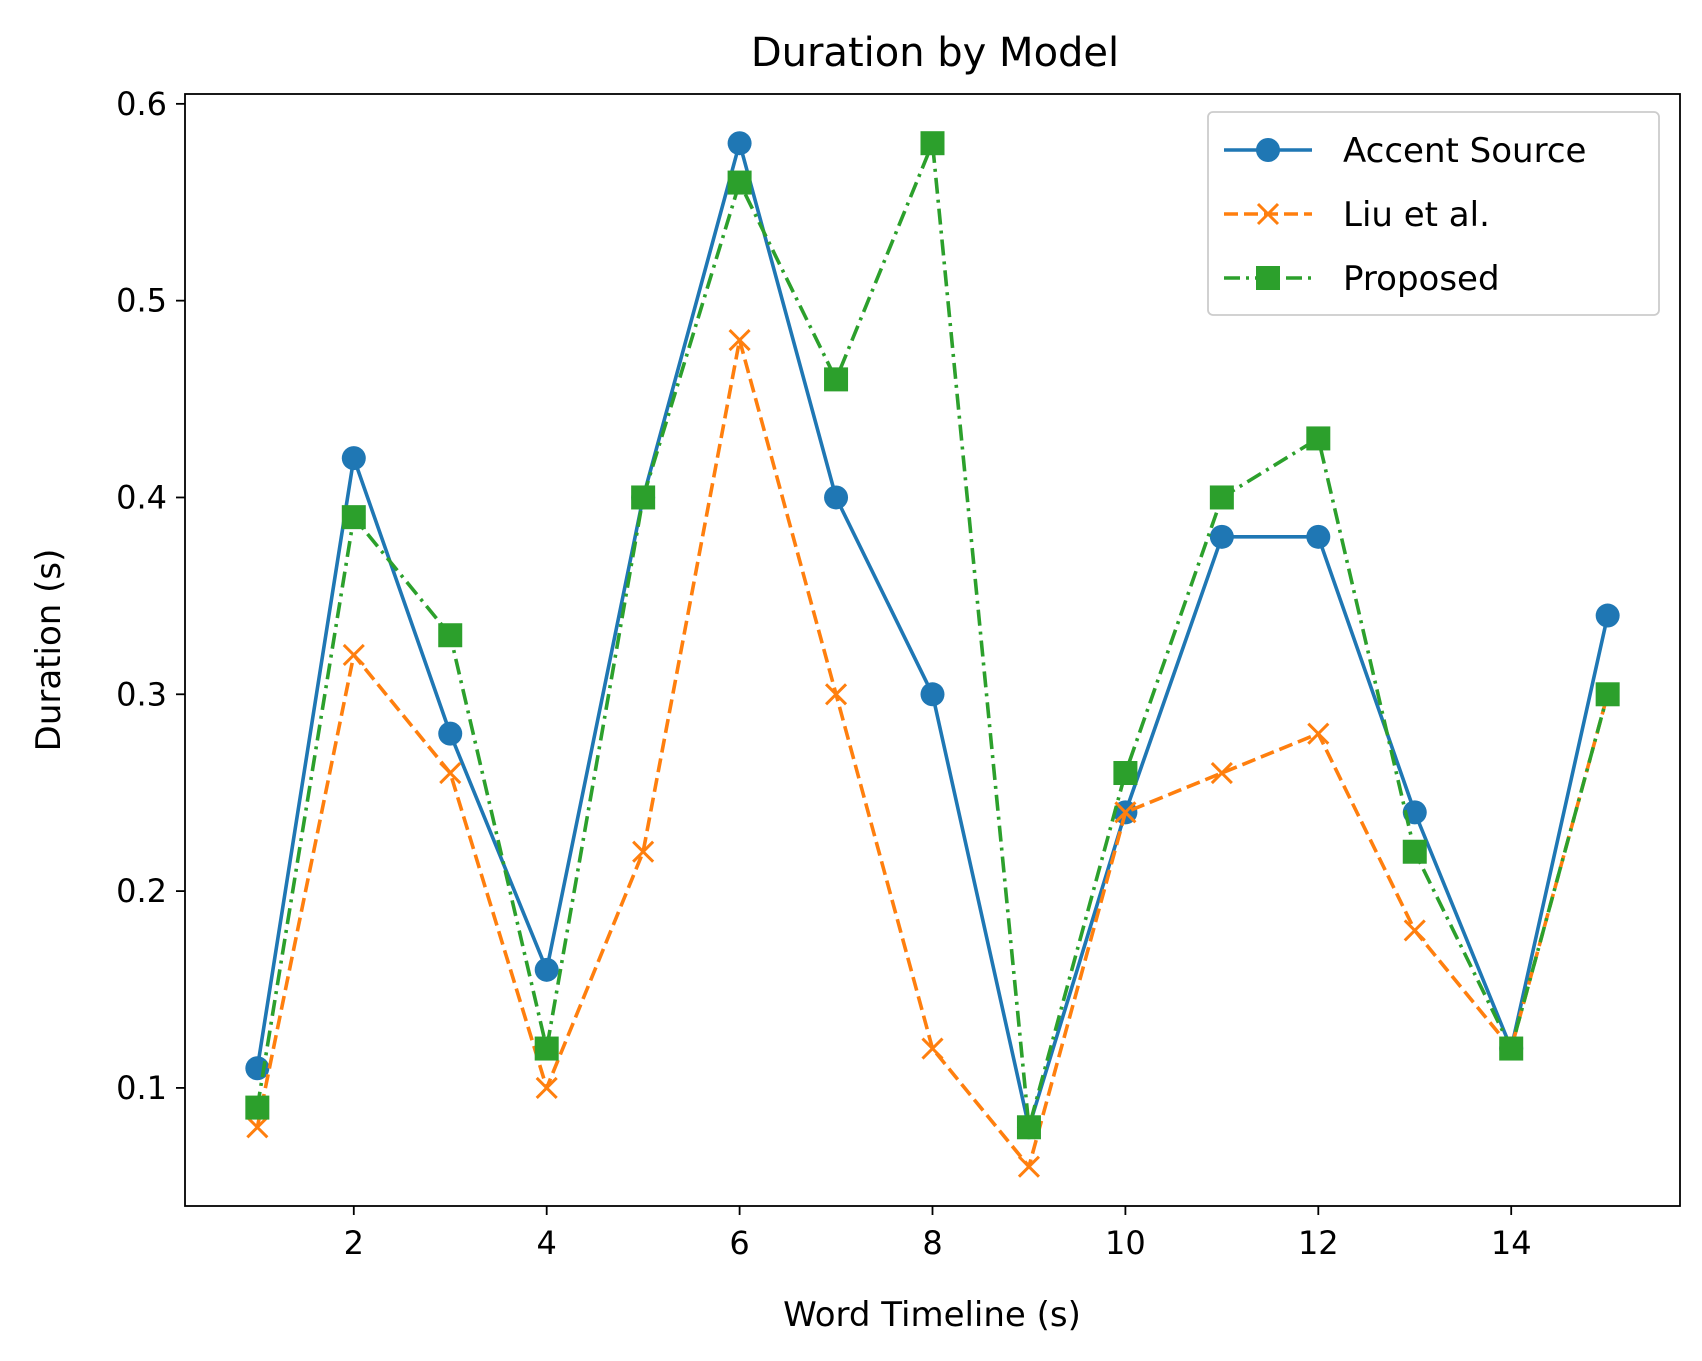 Image resolution: width=1702 pixels, height=1361 pixels. What do you see at coordinates (49, 650) in the screenshot?
I see `y-axis-label: Duration (s)` at bounding box center [49, 650].